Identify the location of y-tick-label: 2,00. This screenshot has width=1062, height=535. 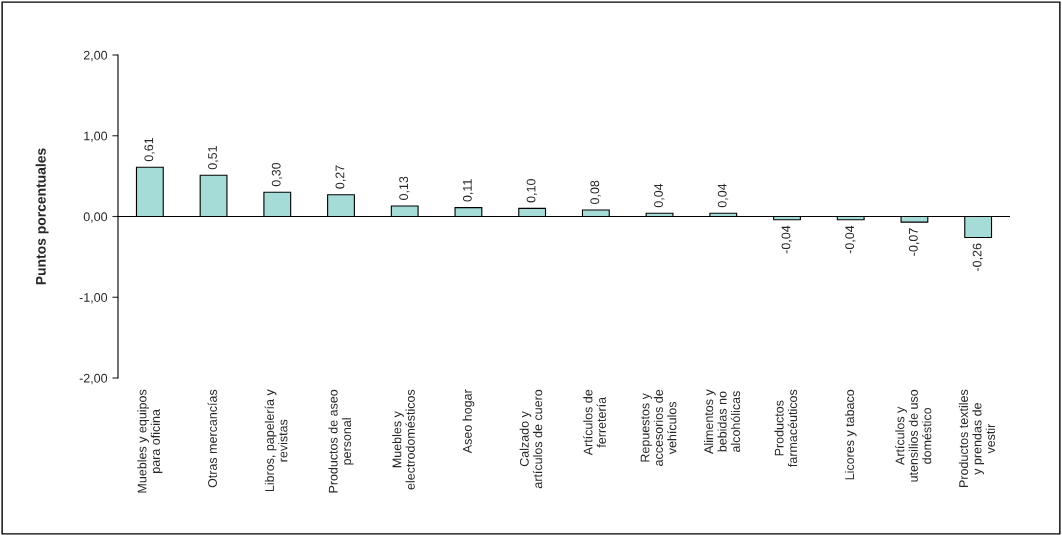
(95, 56).